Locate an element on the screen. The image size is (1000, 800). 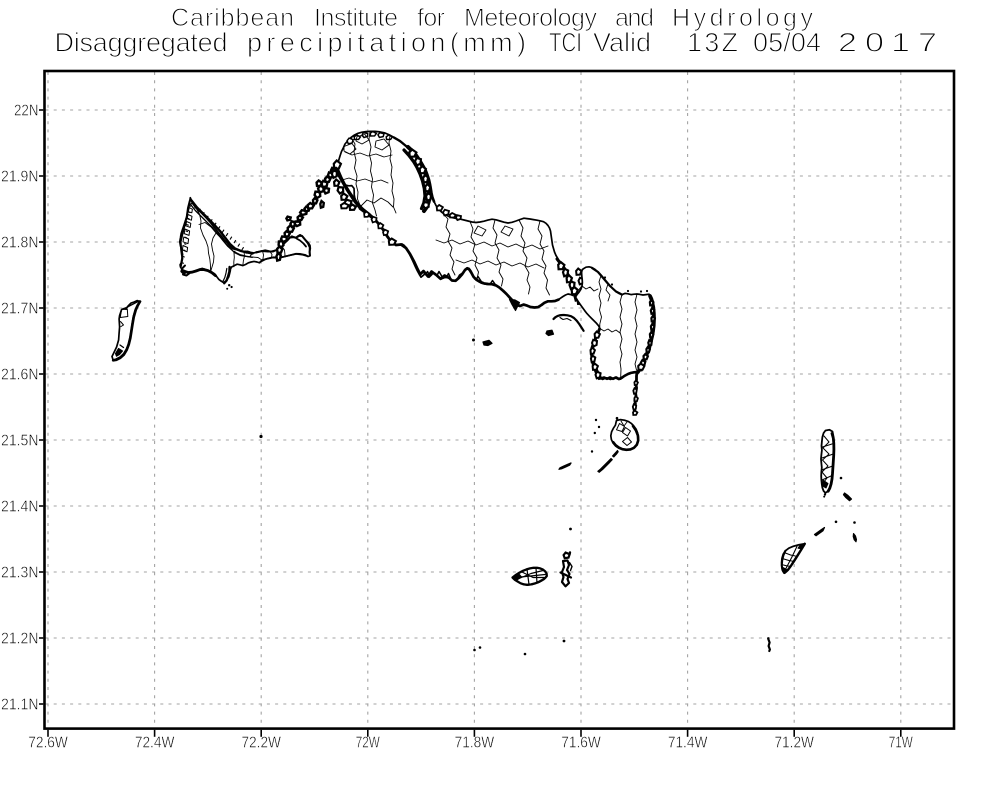
svg-text: 72.2W is located at coordinates (261, 743).